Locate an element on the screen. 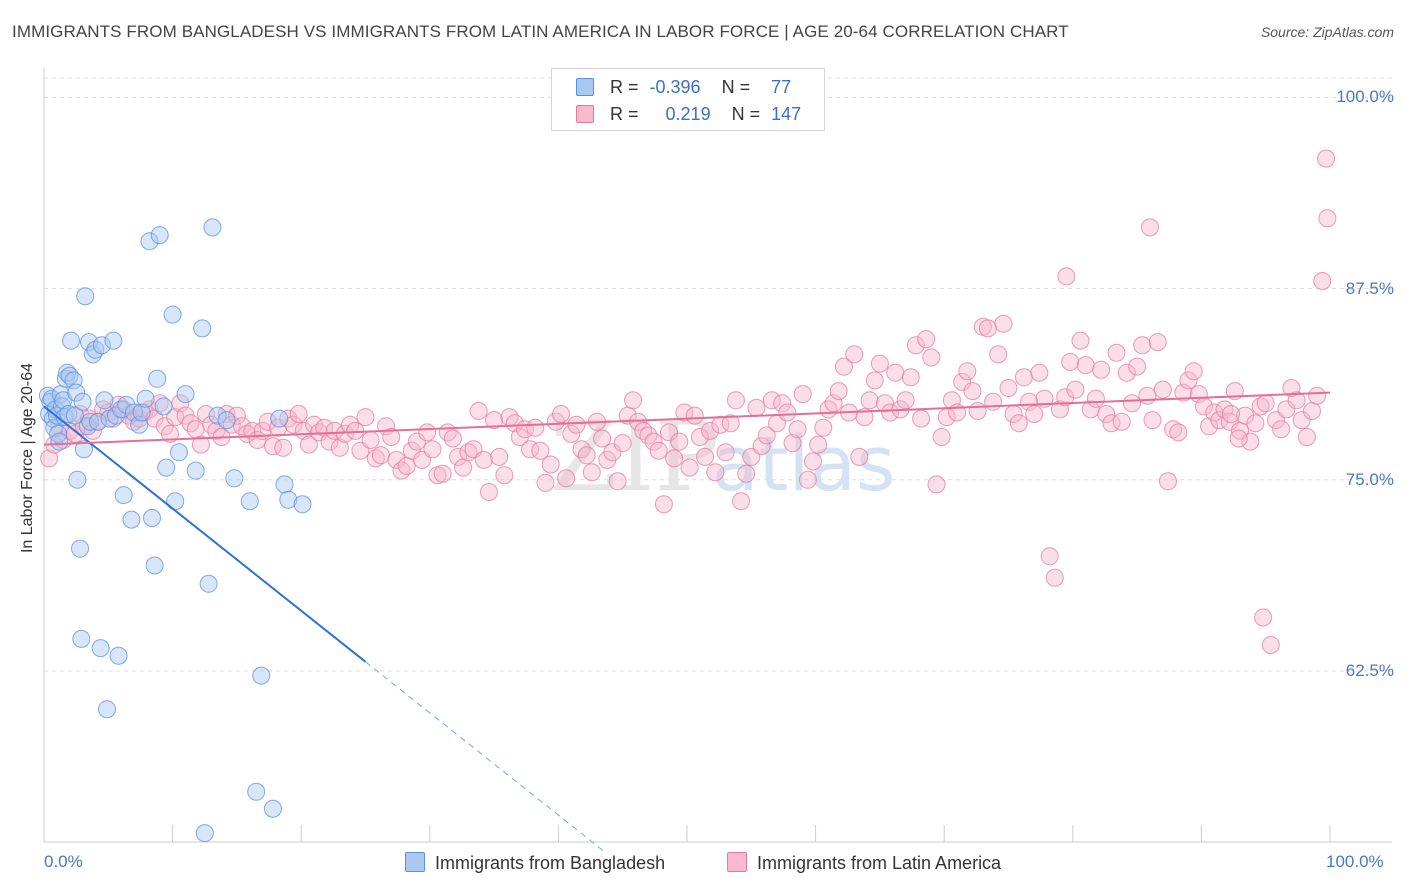 This screenshot has width=1406, height=892. x-tick-label-max: 100.0% is located at coordinates (1355, 861).